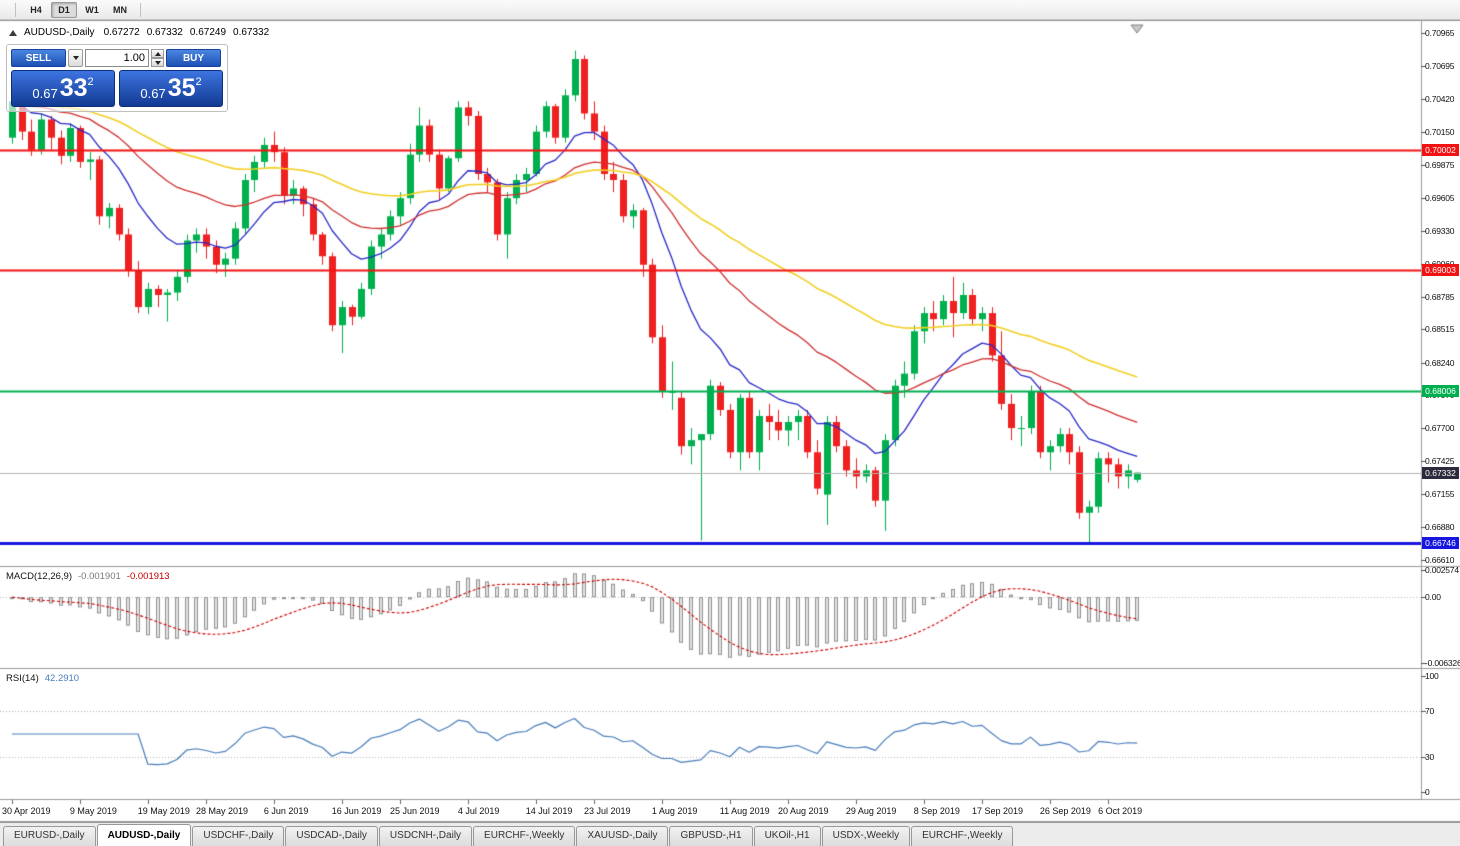 Image resolution: width=1460 pixels, height=846 pixels. I want to click on sell-button: SELL, so click(38, 58).